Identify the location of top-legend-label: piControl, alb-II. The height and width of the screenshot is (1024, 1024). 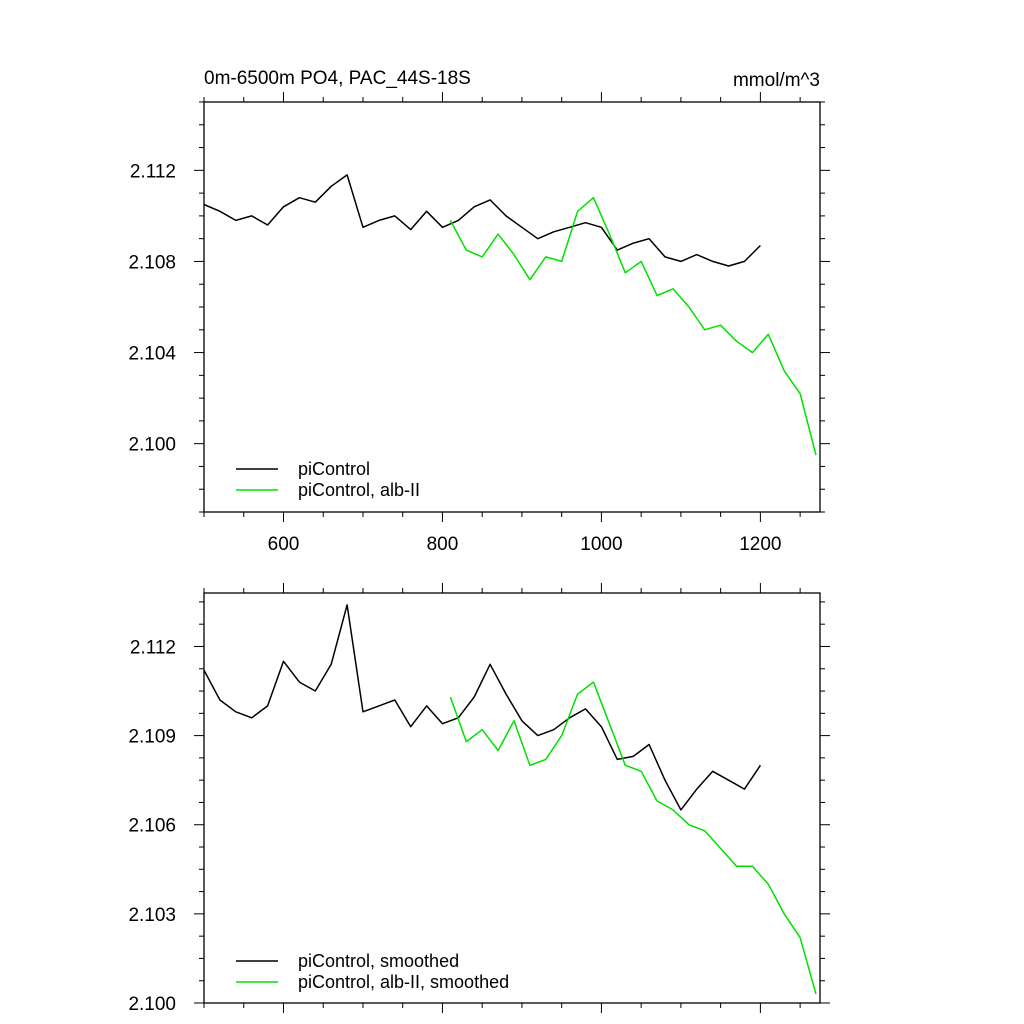
(359, 490).